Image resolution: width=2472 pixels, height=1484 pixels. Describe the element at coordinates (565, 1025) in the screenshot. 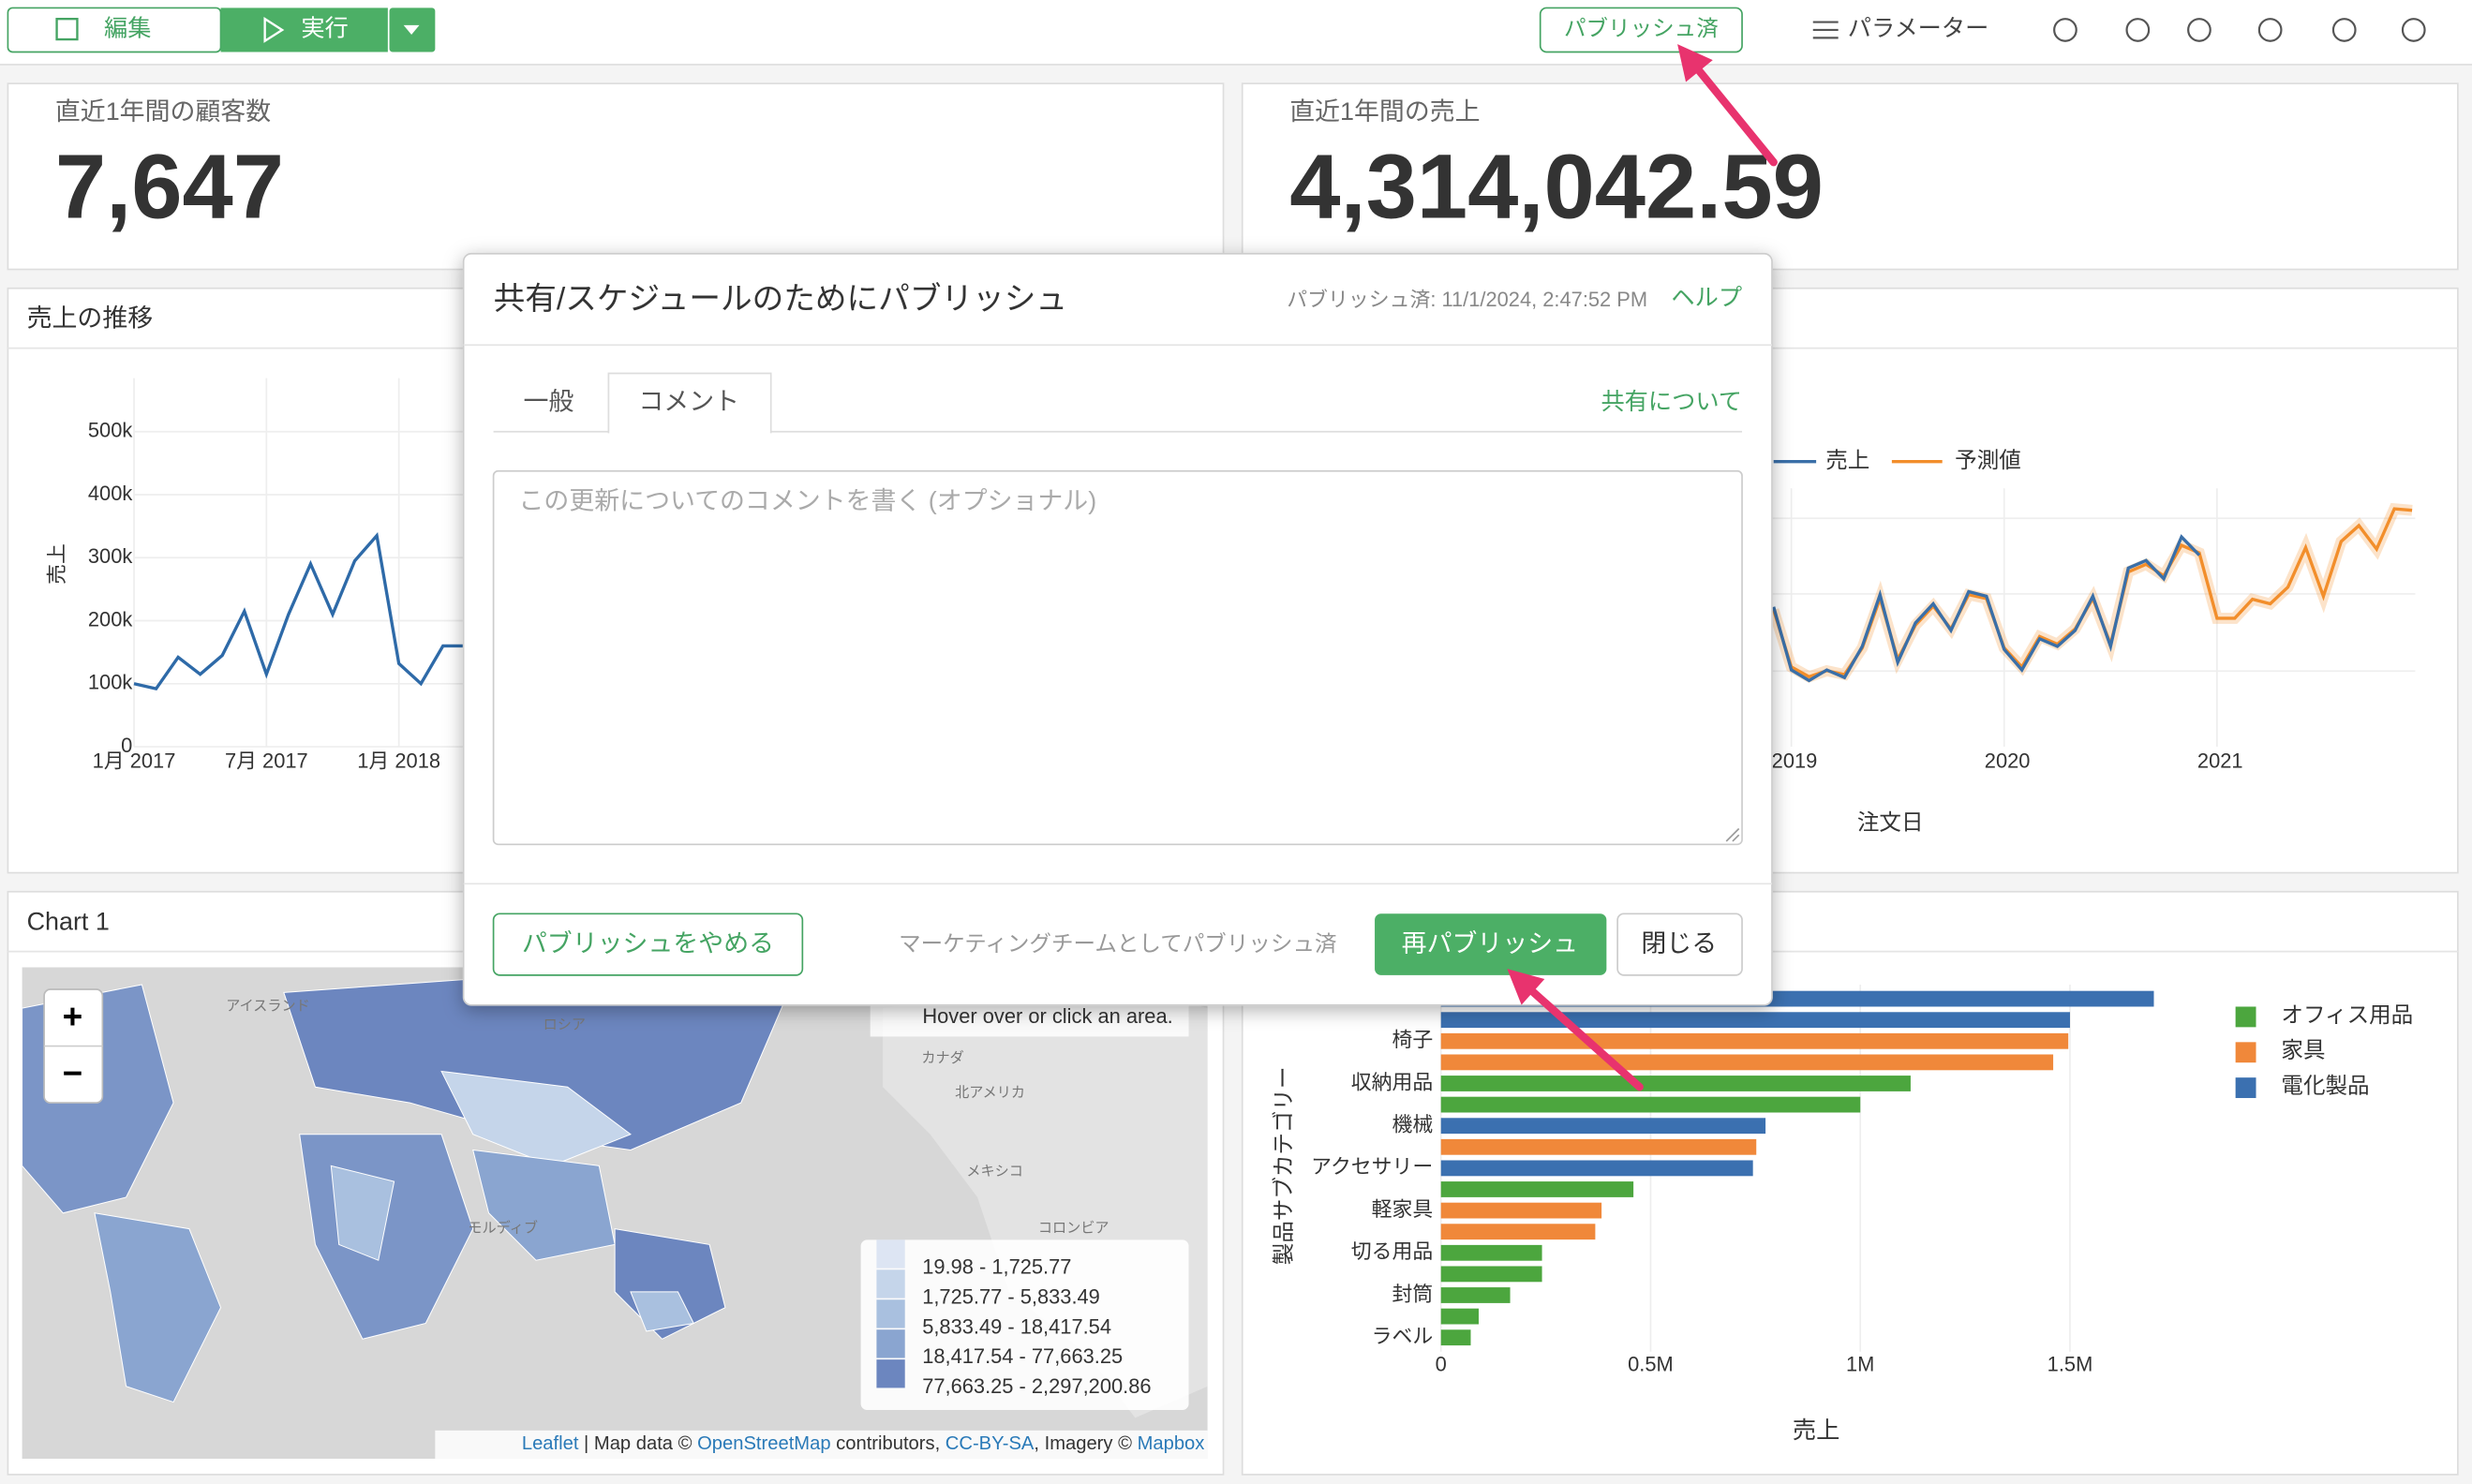

I see `map-label: ロシア` at that location.